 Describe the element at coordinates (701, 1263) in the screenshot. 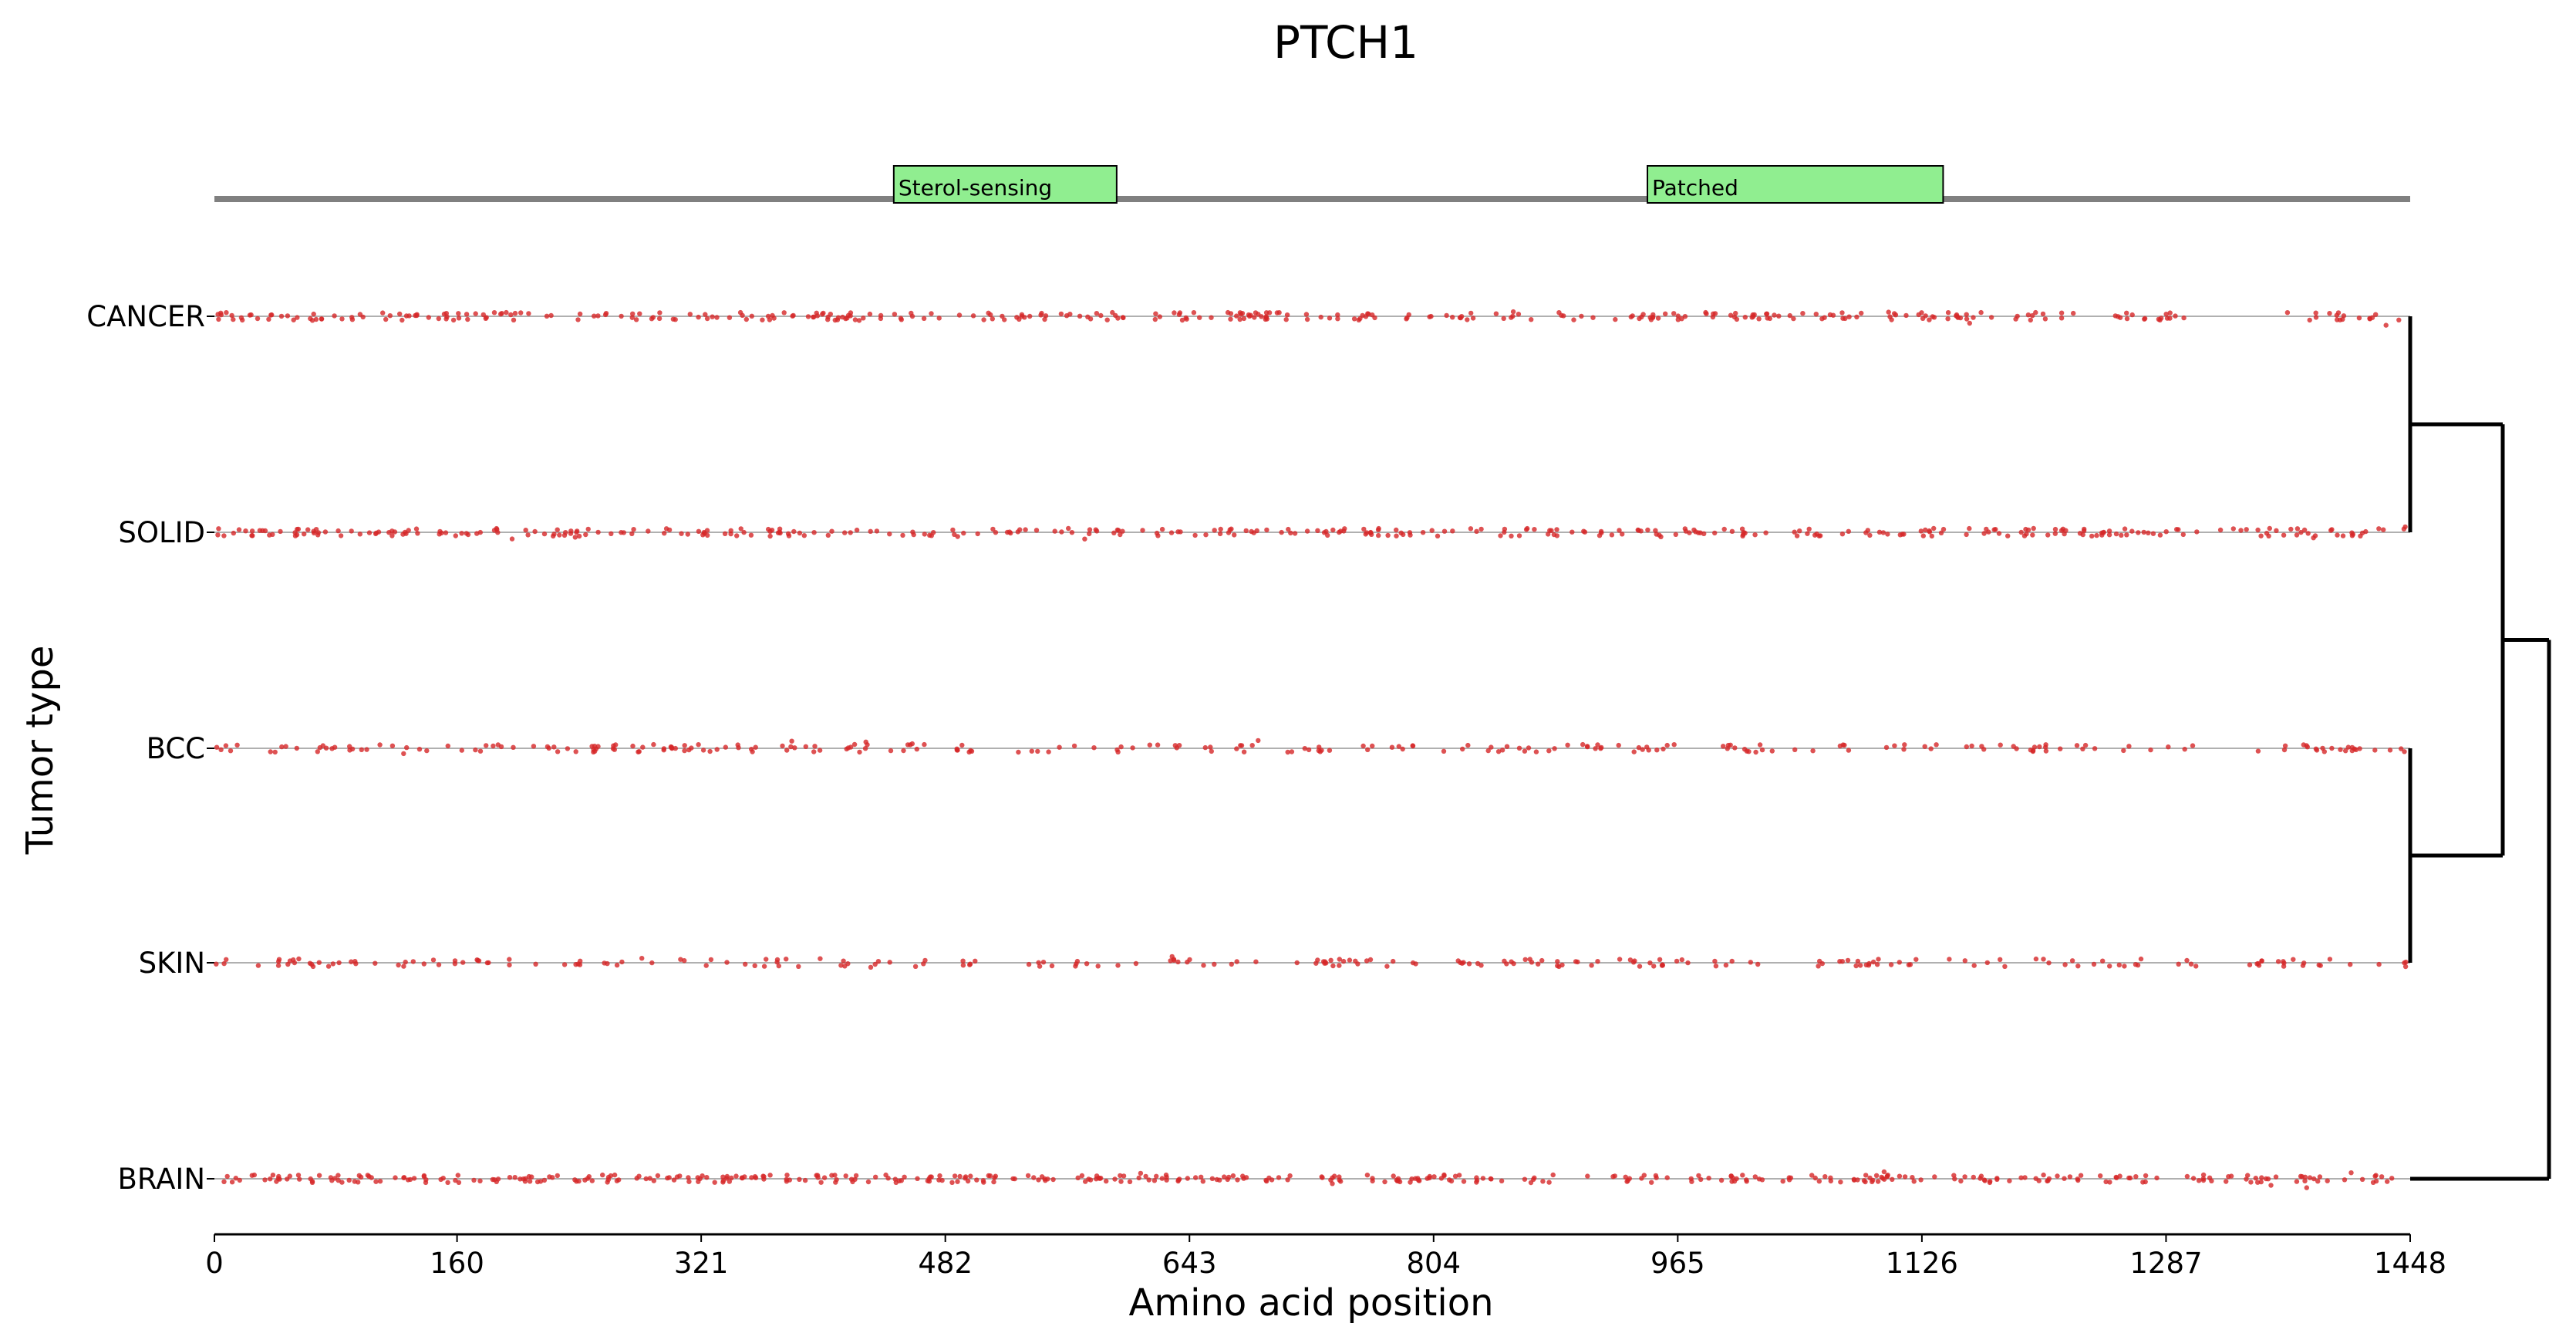

I see `x-tick-label: 321` at that location.